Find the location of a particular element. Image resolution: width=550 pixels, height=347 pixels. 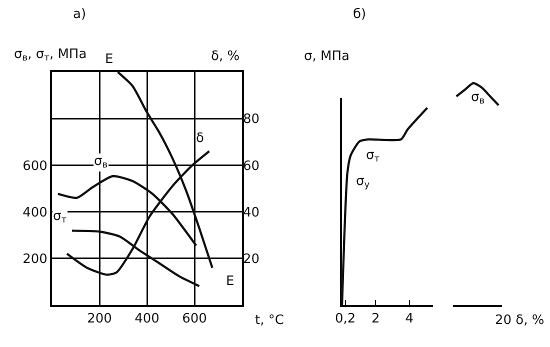

y-axis-title: σ$_{в}$, σ$_{т}$, МПа is located at coordinates (50, 55).